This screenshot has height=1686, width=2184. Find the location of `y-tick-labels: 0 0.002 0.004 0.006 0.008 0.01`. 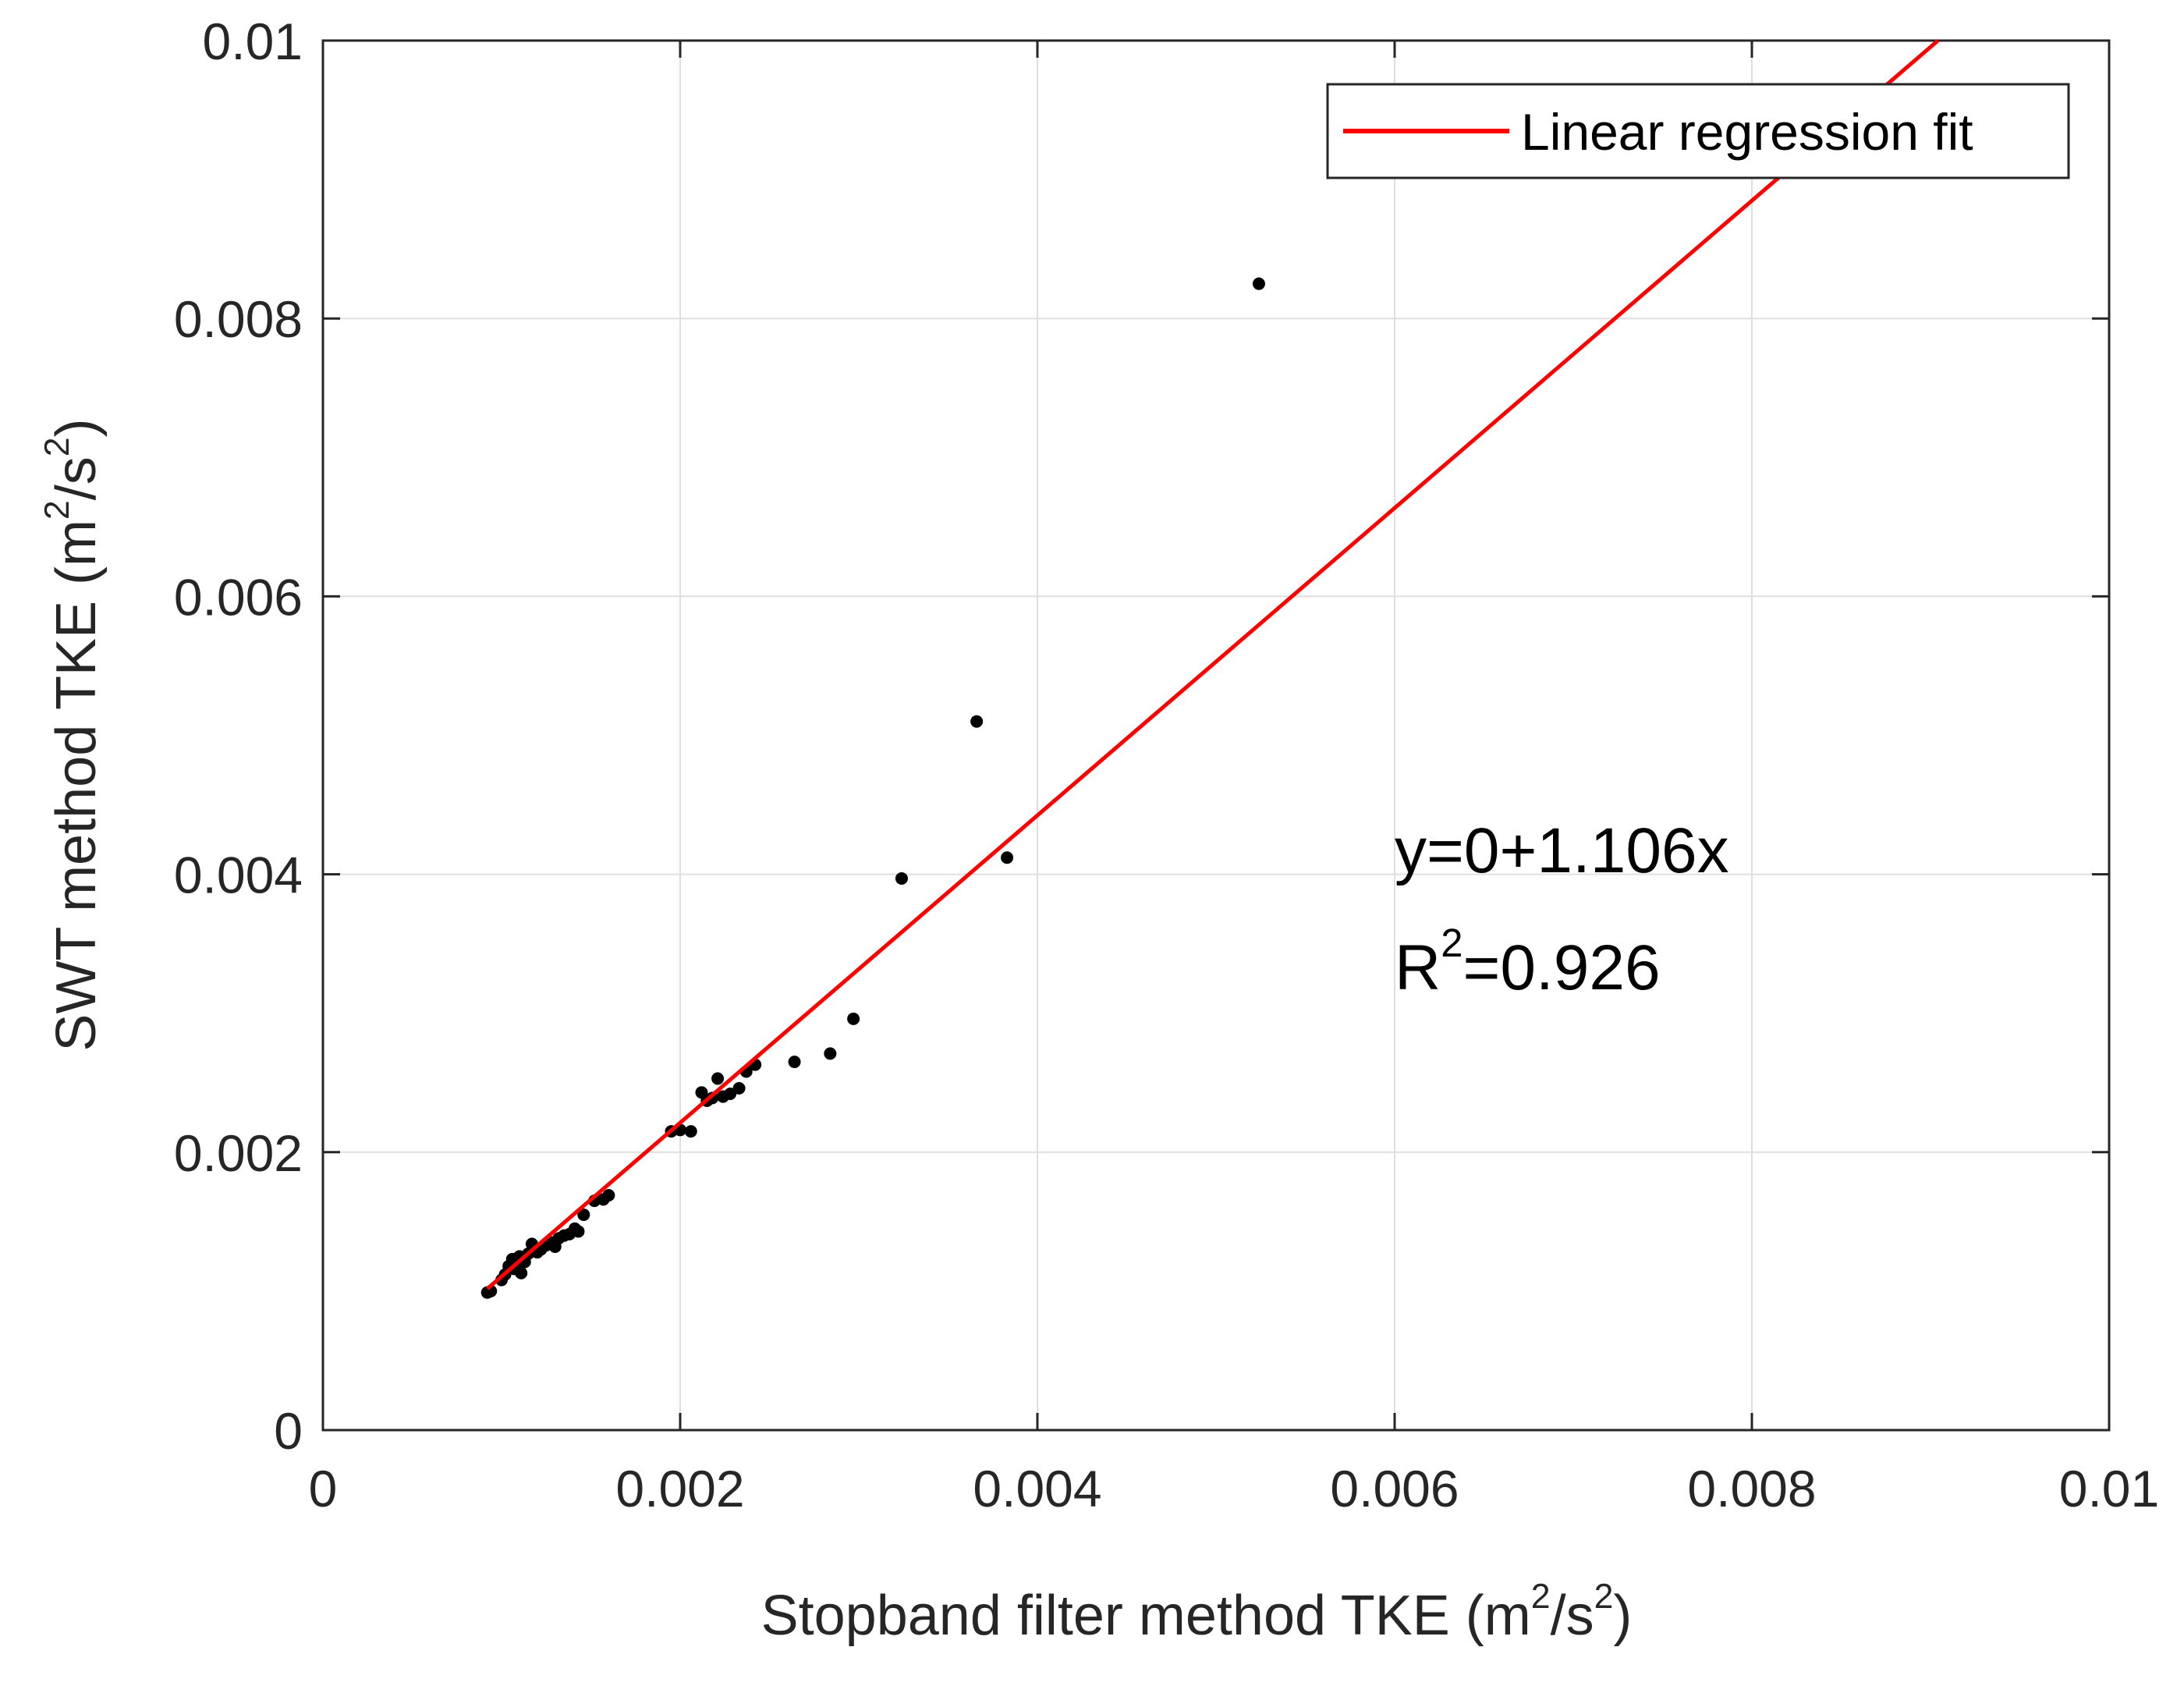

y-tick-labels: 0 0.002 0.004 0.006 0.008 0.01 is located at coordinates (238, 736).